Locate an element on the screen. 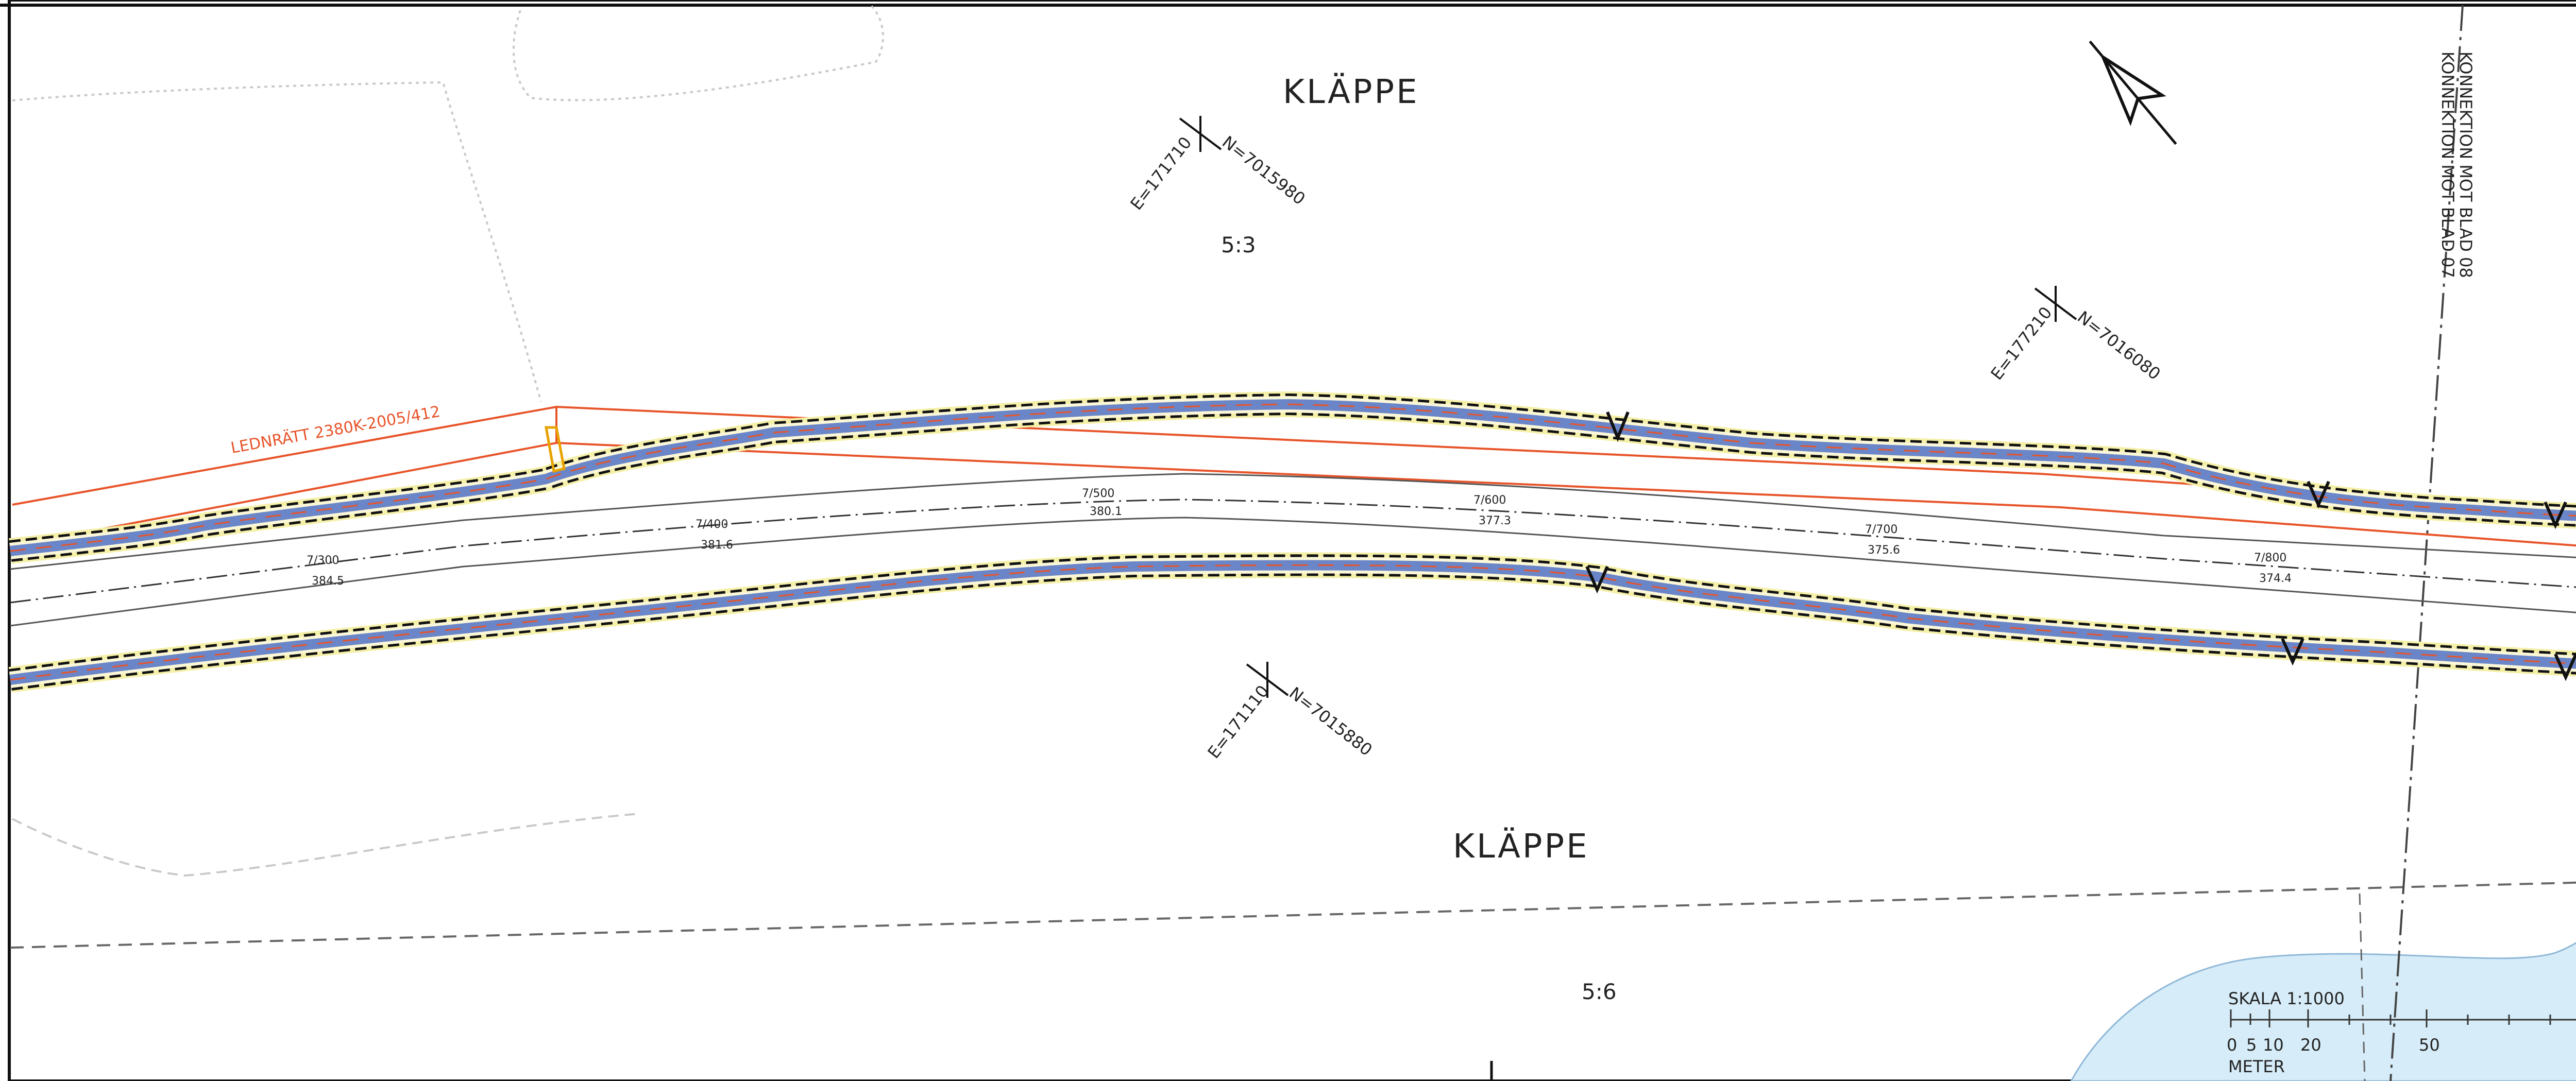 This screenshot has height=1081, width=2576. pipe-lower is located at coordinates (1292, 622).